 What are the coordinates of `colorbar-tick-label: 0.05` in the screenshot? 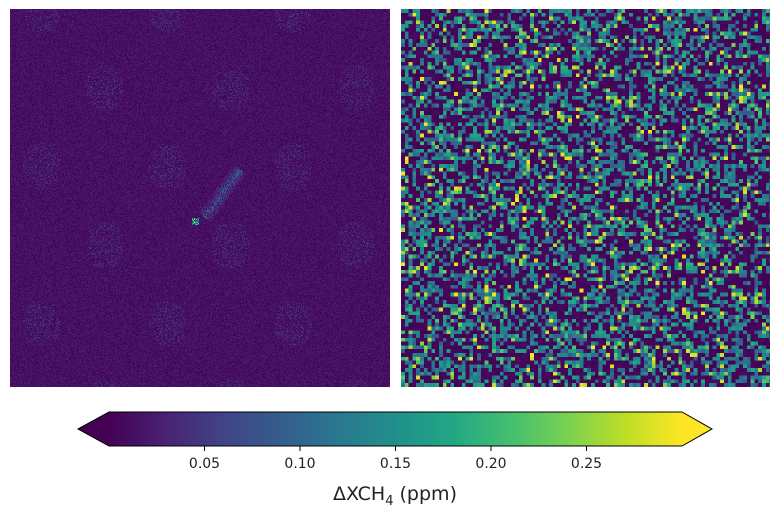 It's located at (204, 464).